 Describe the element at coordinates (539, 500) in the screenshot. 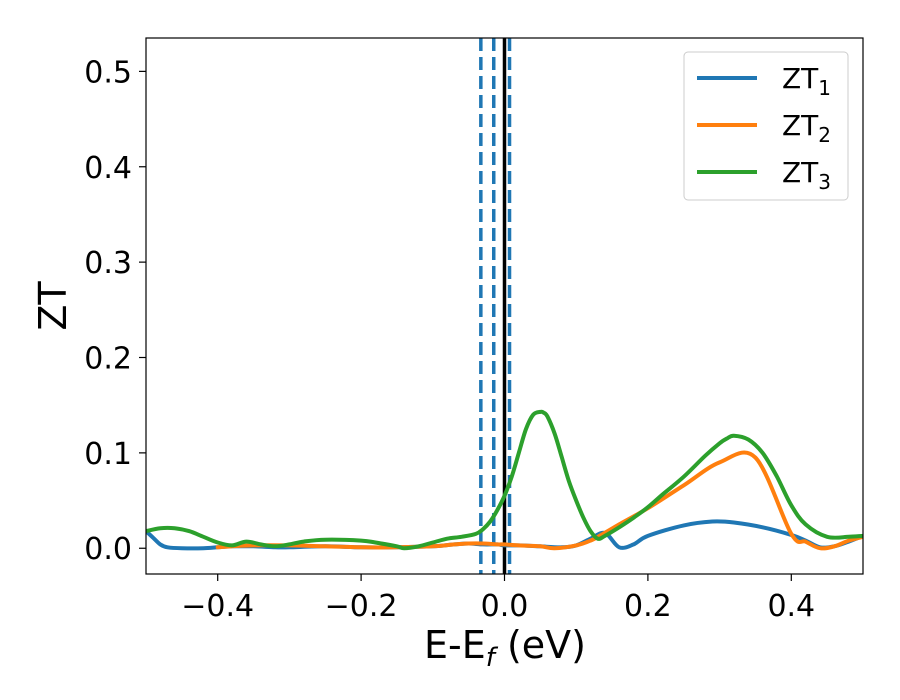

I see `series-line-zt2` at that location.